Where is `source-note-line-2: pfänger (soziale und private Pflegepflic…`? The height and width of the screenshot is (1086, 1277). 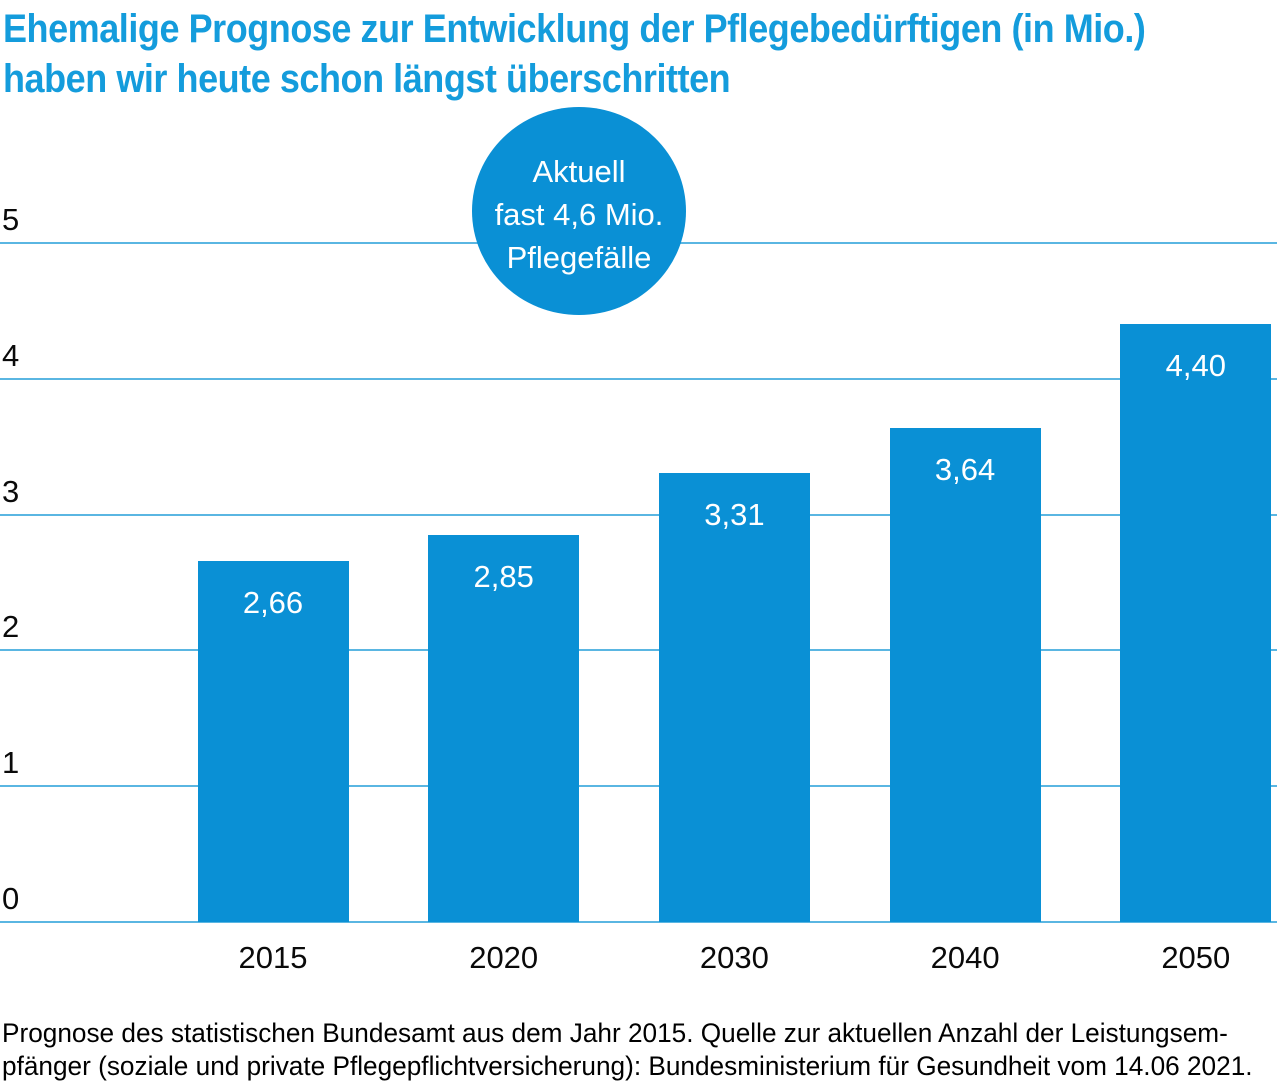 source-note-line-2: pfänger (soziale und private Pflegepflic… is located at coordinates (627, 1066).